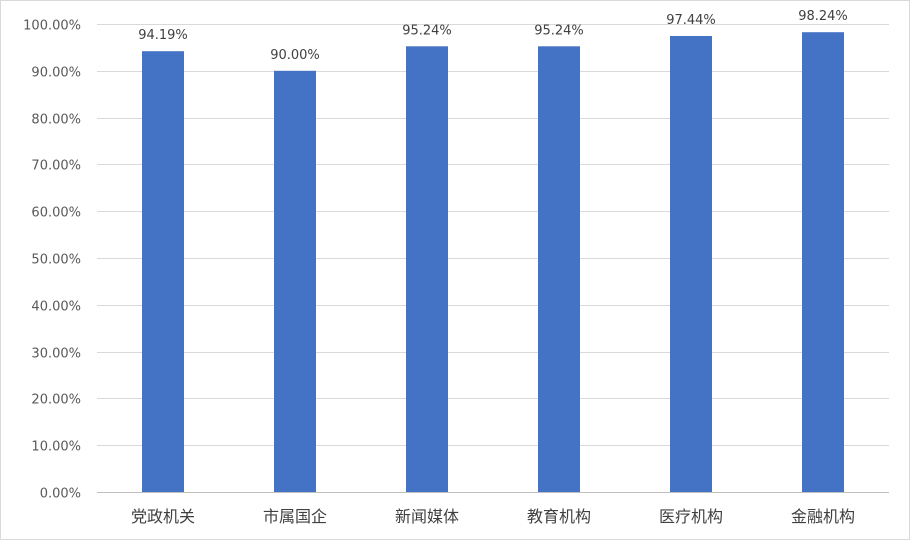 Image resolution: width=910 pixels, height=541 pixels. Describe the element at coordinates (559, 516) in the screenshot. I see `x-tick-label: 教育机构` at that location.